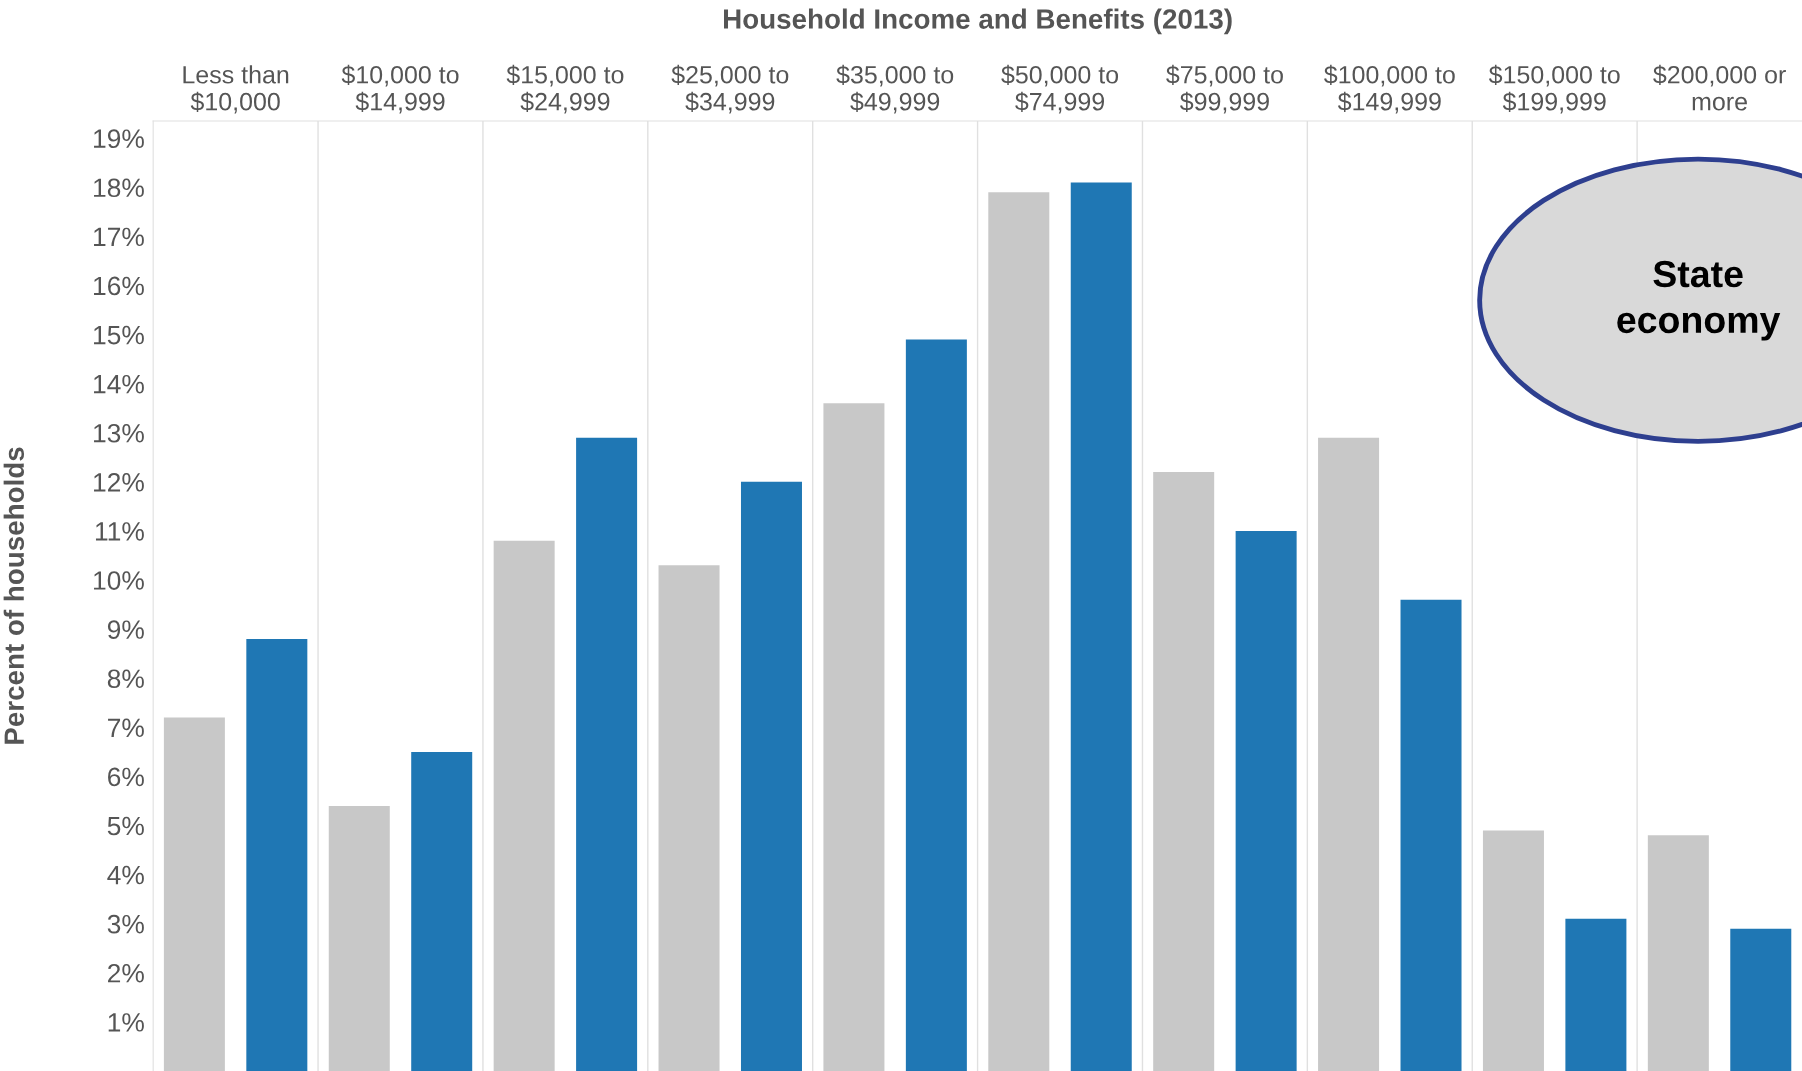 This screenshot has width=1802, height=1071. I want to click on y-tick-label: 13%, so click(119, 433).